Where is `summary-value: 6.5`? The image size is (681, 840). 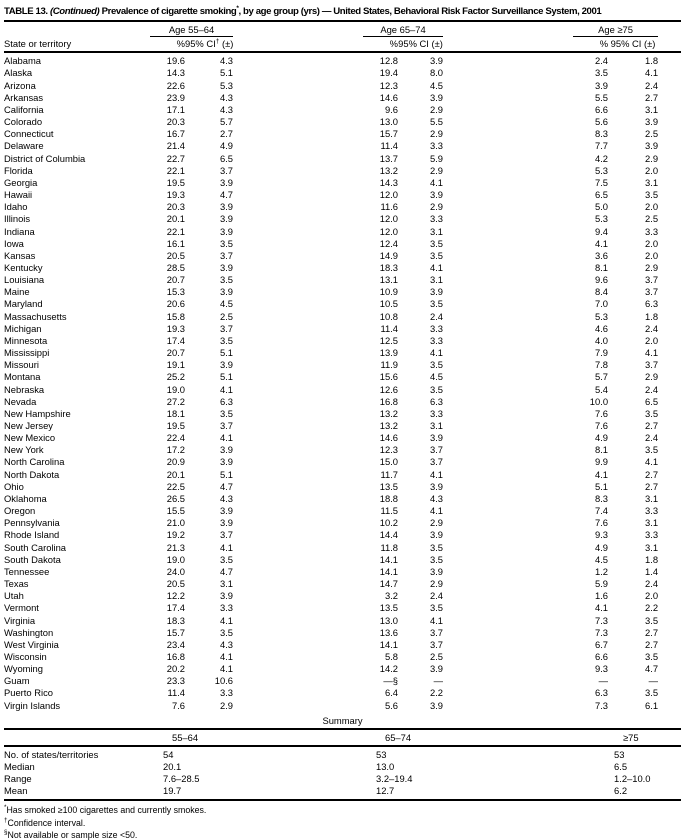
summary-value: 6.5 is located at coordinates (621, 766).